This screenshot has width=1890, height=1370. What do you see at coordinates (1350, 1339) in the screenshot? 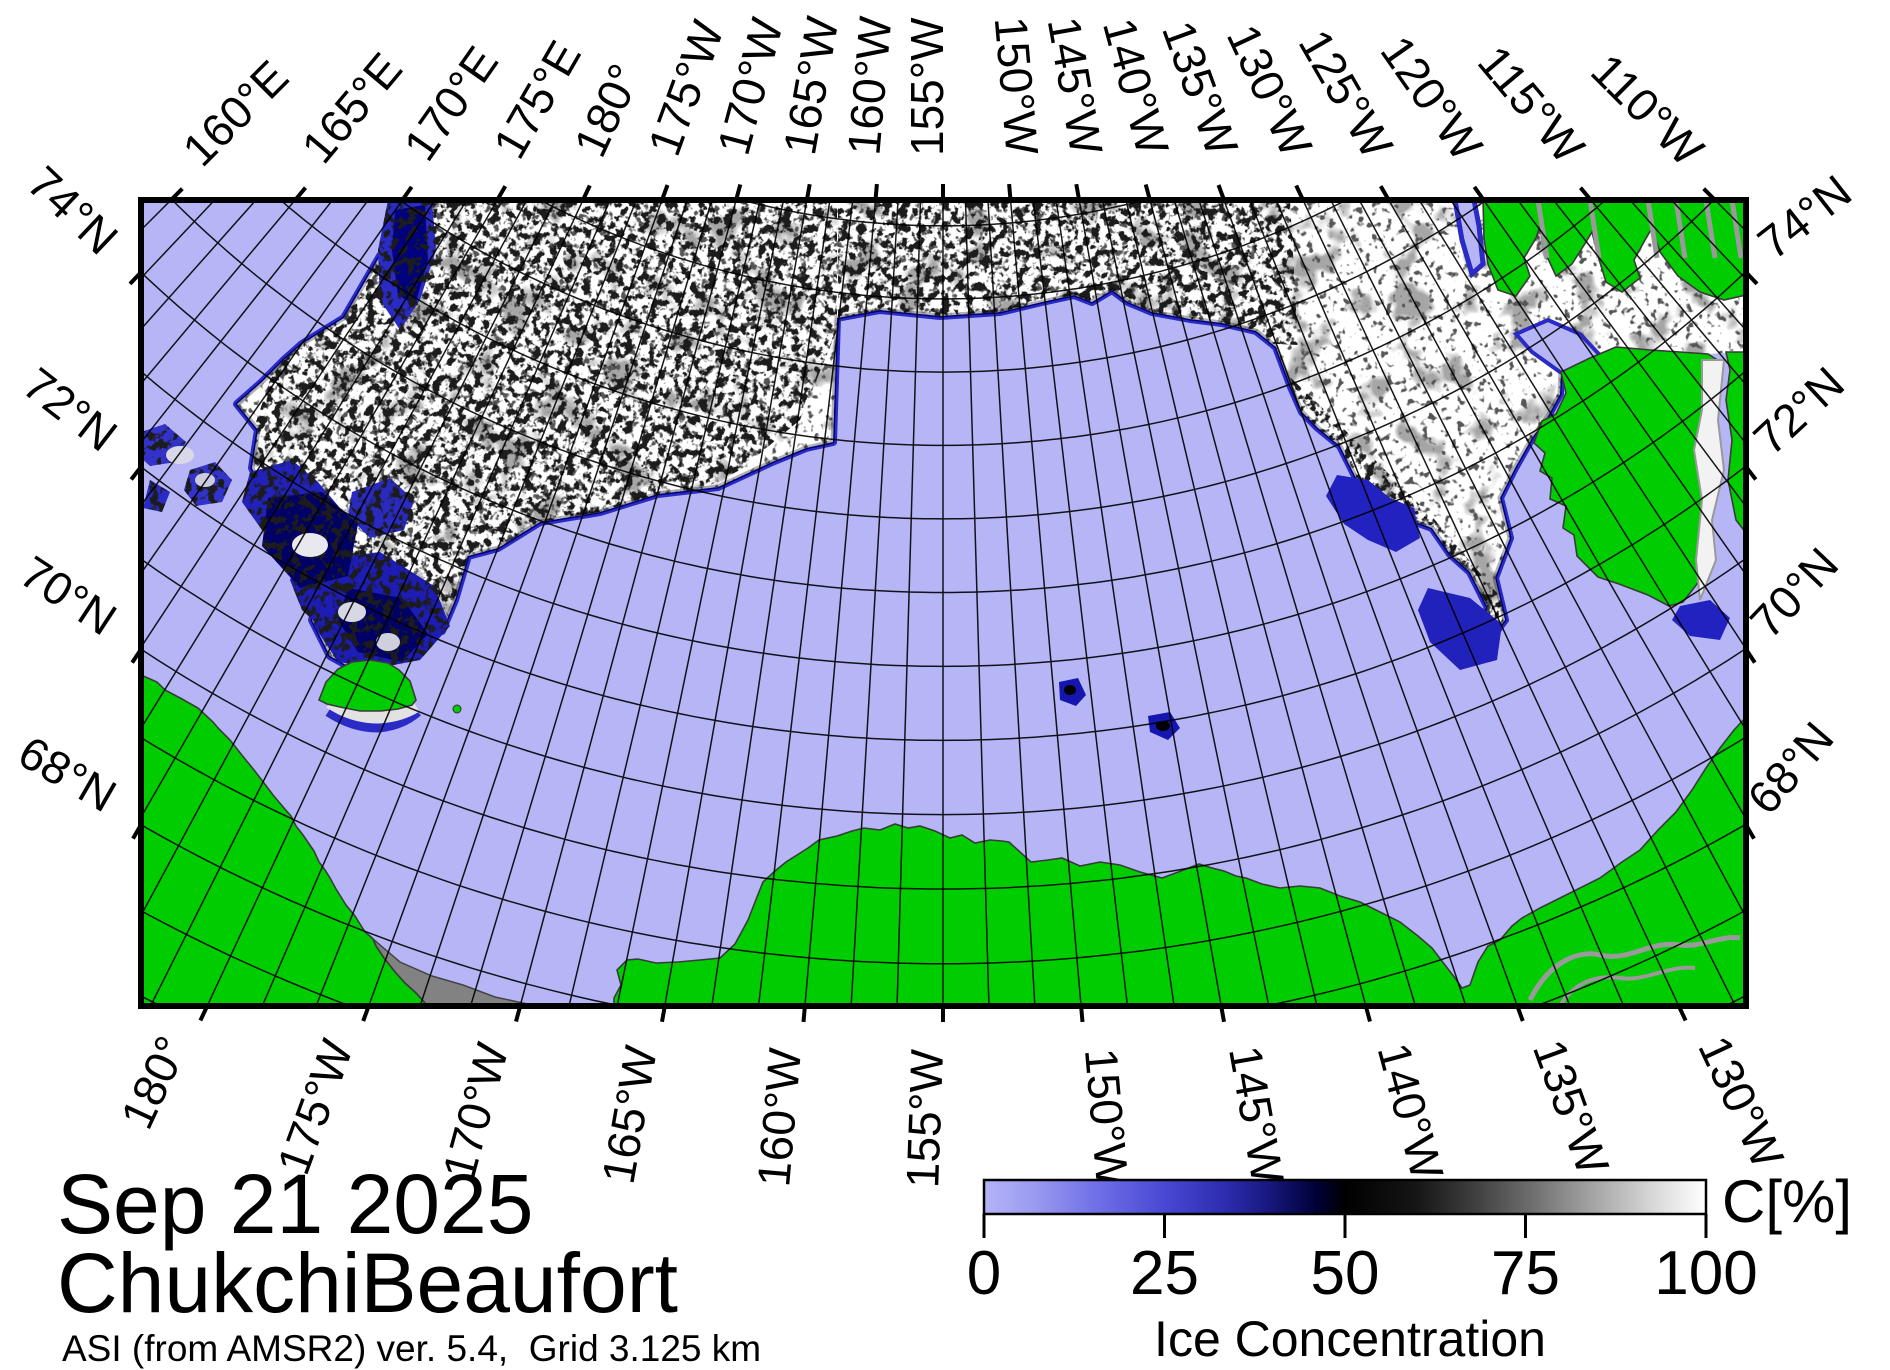
I see `svg-text: Ice Concentration` at bounding box center [1350, 1339].